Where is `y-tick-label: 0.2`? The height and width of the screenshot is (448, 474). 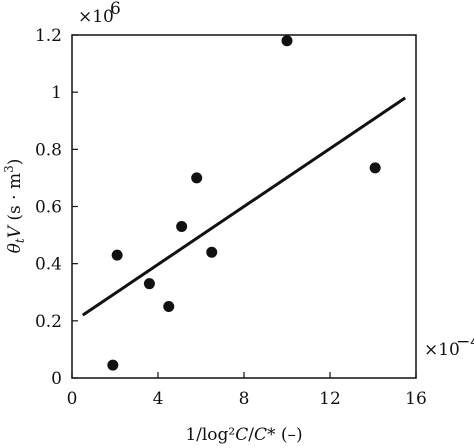
y-tick-label: 0.2 is located at coordinates (48, 322).